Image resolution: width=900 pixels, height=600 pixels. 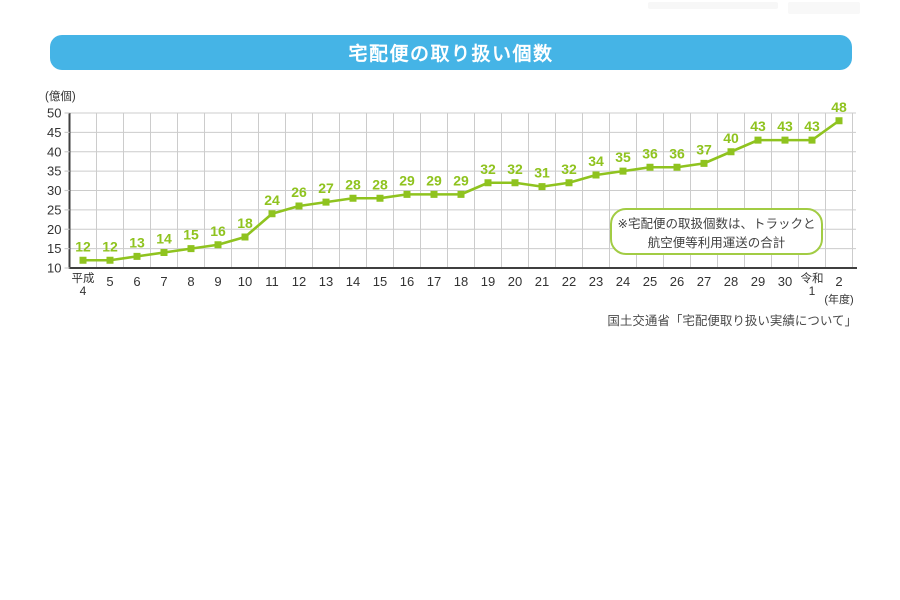 I want to click on data-point-label: 13, so click(x=137, y=242).